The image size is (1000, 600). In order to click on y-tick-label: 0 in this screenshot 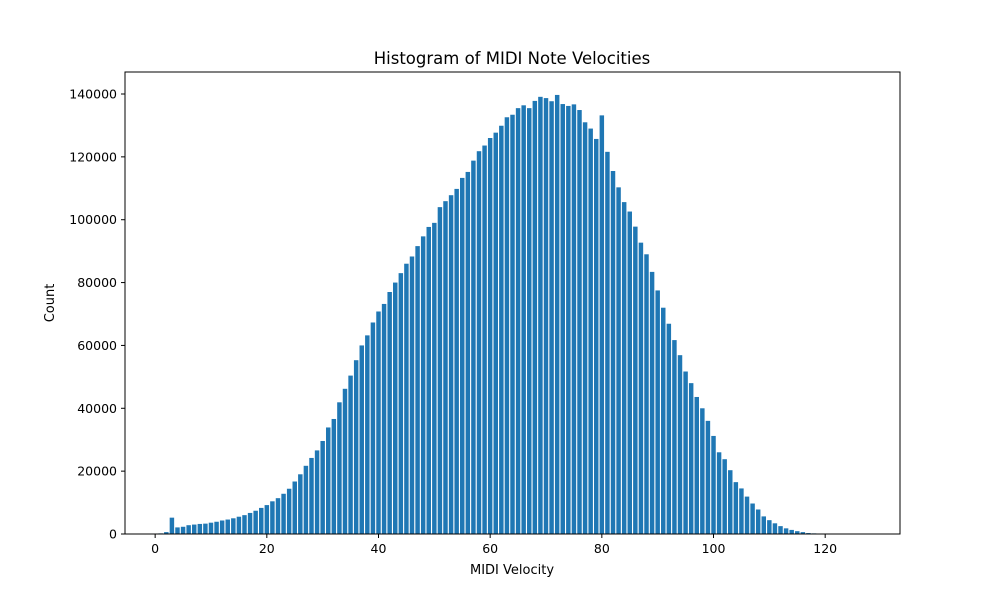, I will do `click(113, 534)`.